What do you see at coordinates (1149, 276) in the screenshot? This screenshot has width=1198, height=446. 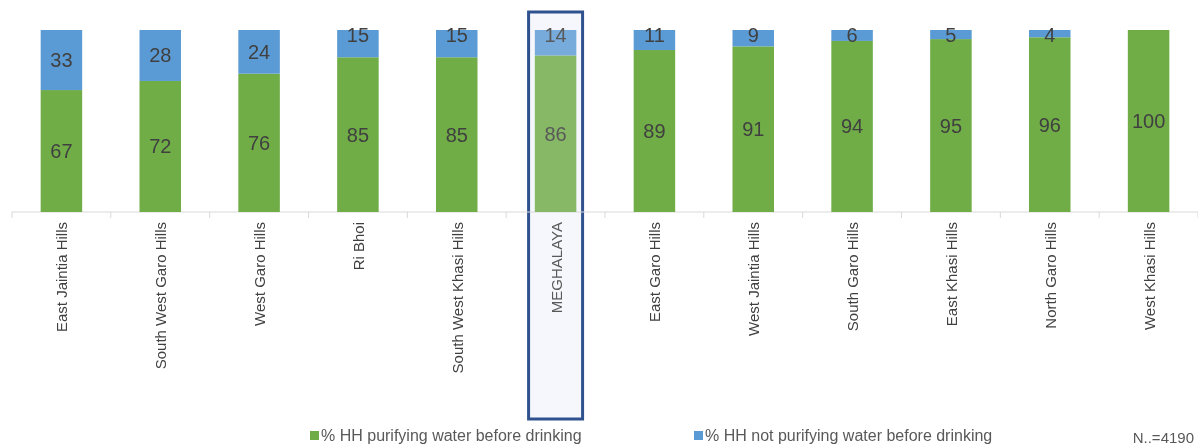 I see `x-tick-label: West Khasi Hills` at bounding box center [1149, 276].